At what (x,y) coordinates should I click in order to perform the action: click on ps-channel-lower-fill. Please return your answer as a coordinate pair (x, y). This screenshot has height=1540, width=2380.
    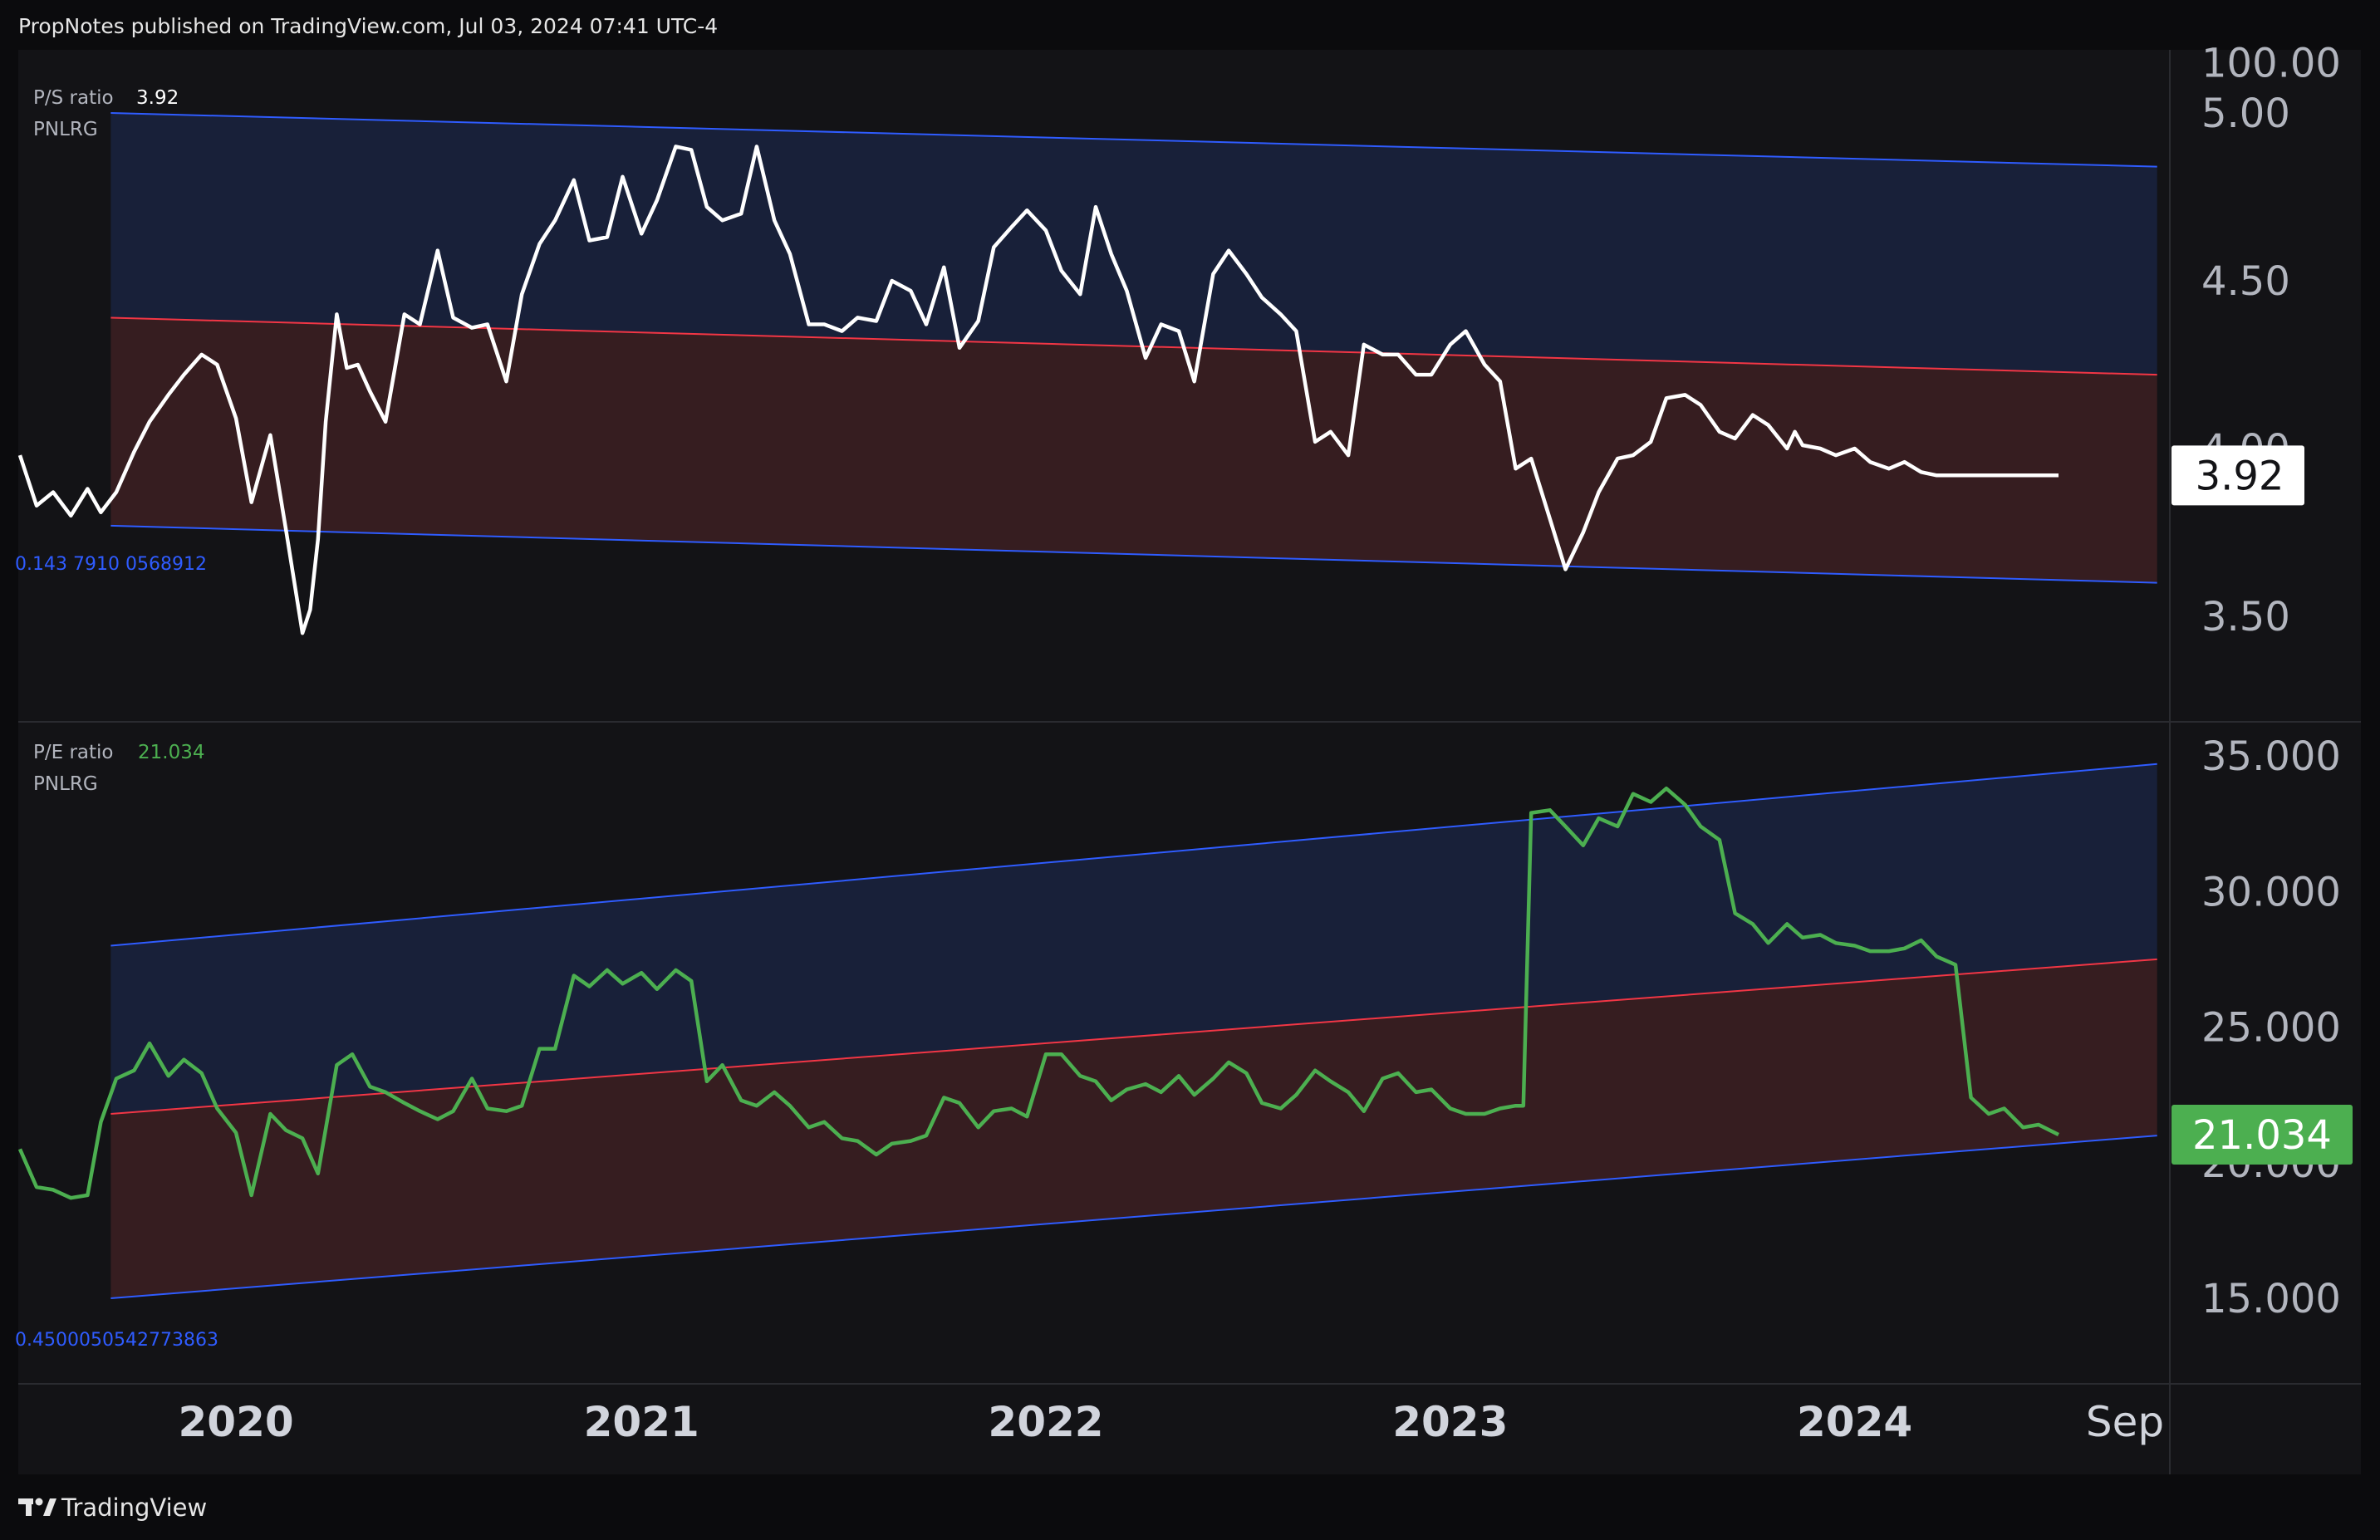
    Looking at the image, I should click on (1133, 450).